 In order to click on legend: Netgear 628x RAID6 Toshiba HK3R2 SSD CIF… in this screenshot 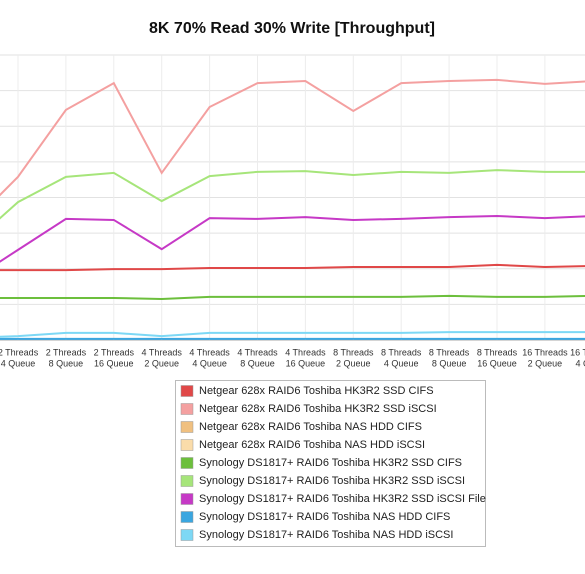, I will do `click(333, 463)`.